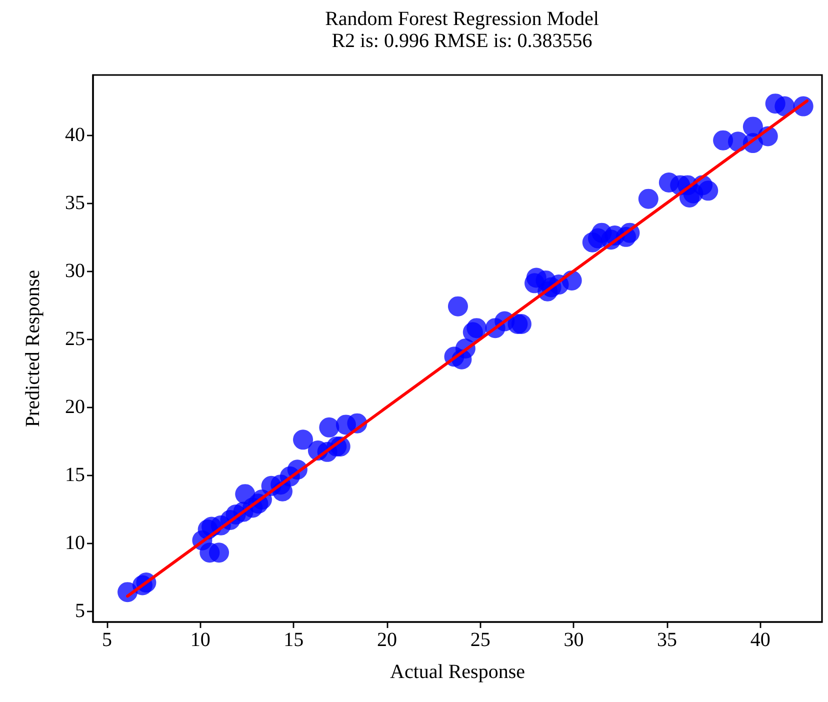 The image size is (828, 702). Describe the element at coordinates (200, 640) in the screenshot. I see `x-tick-label: 10` at that location.